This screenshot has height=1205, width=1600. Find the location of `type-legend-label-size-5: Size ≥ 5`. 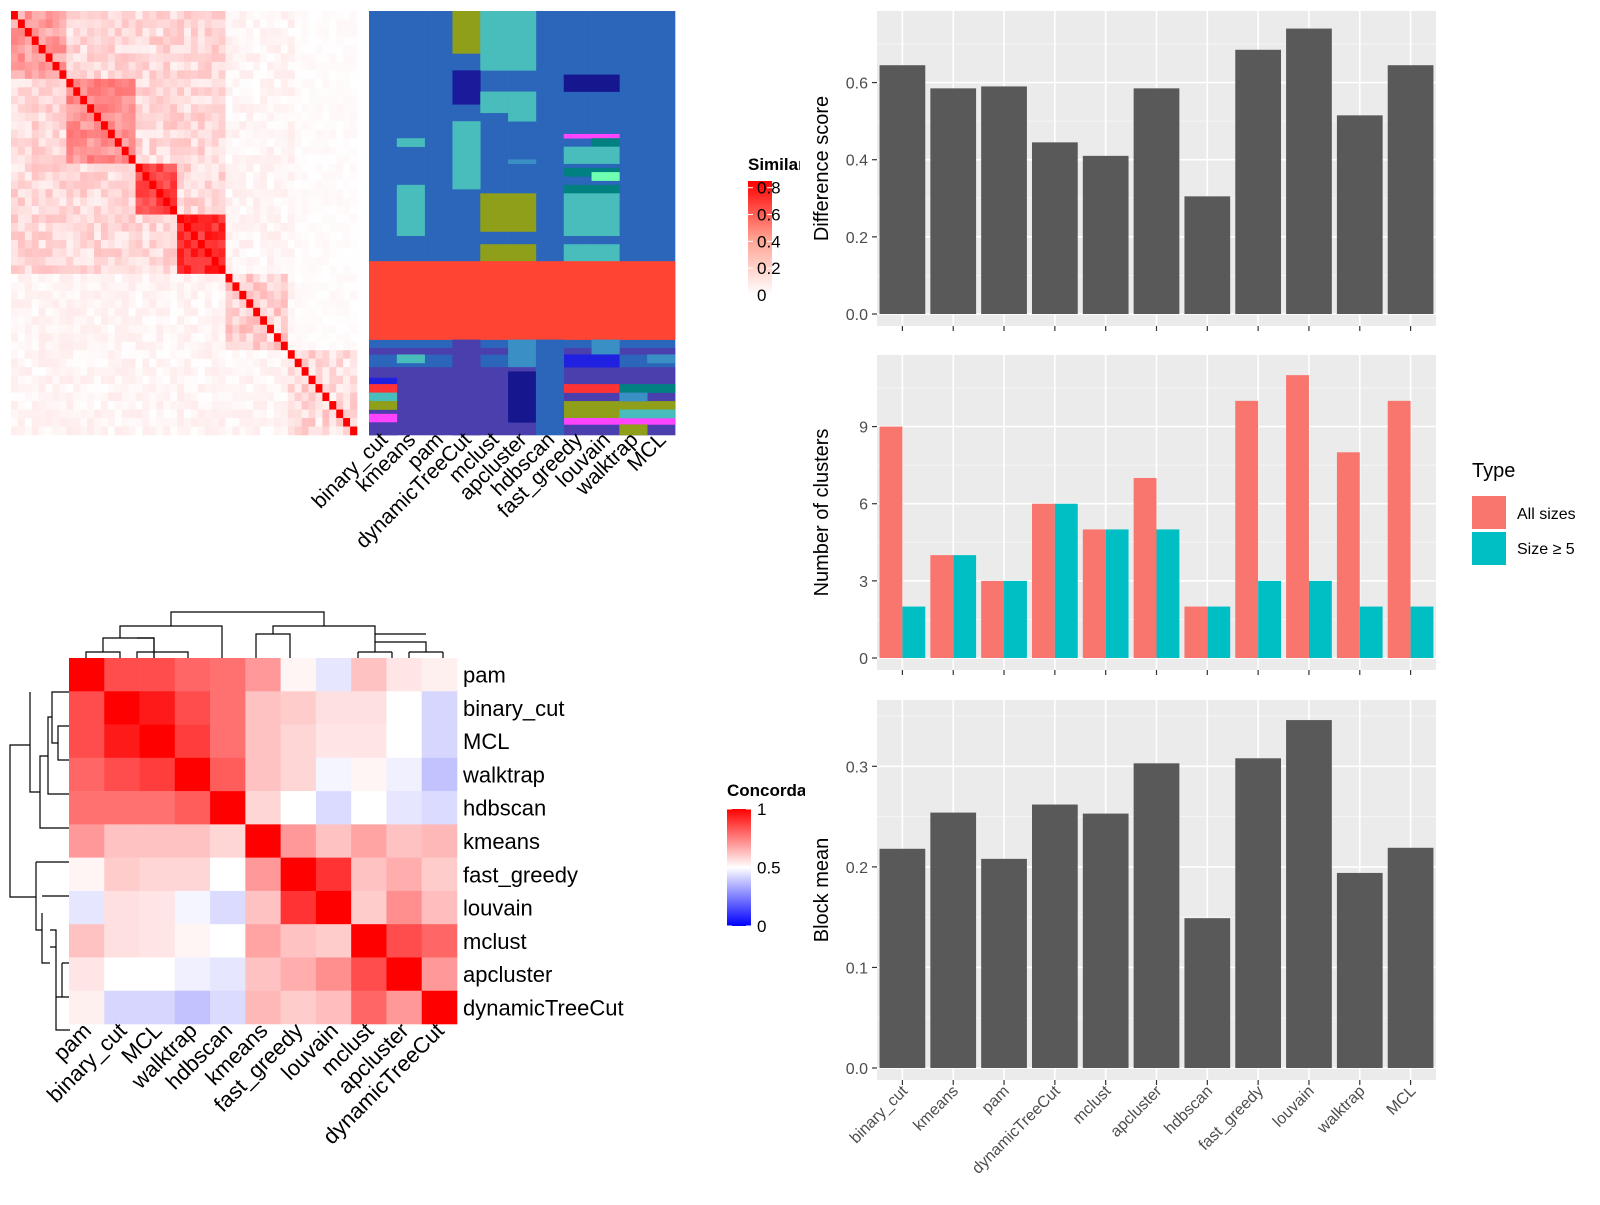

type-legend-label-size-5: Size ≥ 5 is located at coordinates (1546, 549).